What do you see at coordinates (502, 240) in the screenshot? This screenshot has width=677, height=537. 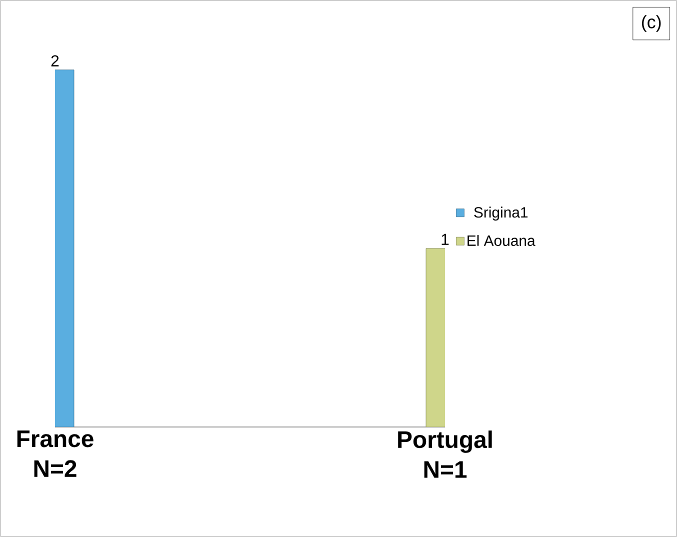 I see `legend-label: El Aouana` at bounding box center [502, 240].